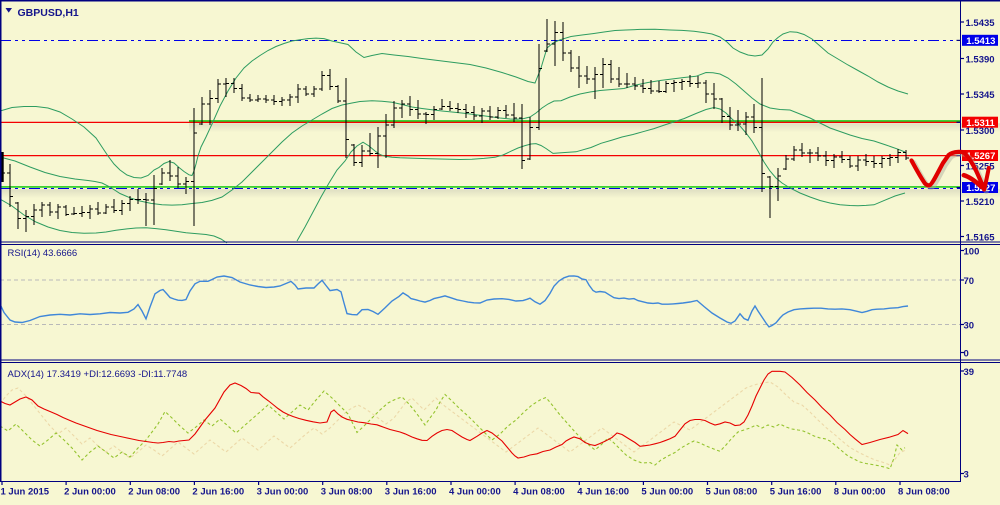 Image resolution: width=1000 pixels, height=505 pixels. What do you see at coordinates (25, 492) in the screenshot?
I see `svg-text: 1 Jun 2015` at bounding box center [25, 492].